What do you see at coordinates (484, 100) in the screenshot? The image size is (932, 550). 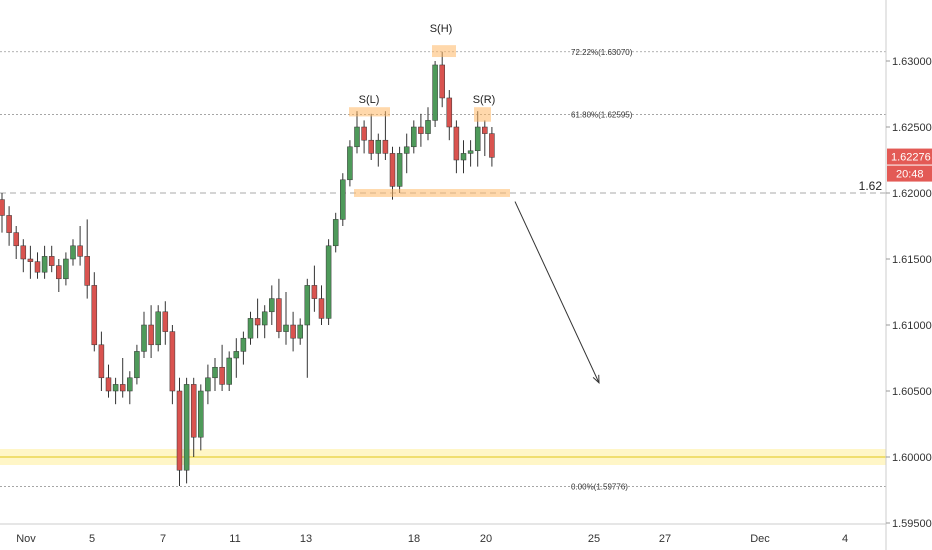 I see `pattern-label: S(R)` at bounding box center [484, 100].